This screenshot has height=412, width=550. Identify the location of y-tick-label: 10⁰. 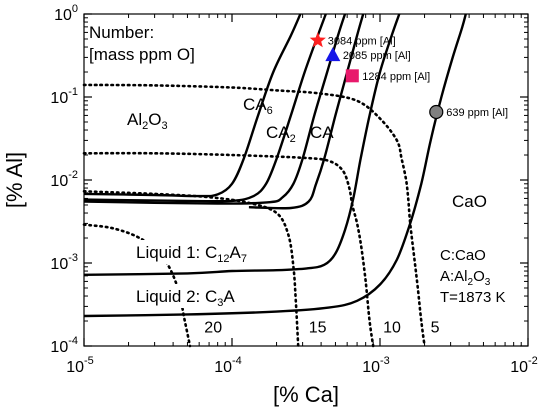
(66, 13).